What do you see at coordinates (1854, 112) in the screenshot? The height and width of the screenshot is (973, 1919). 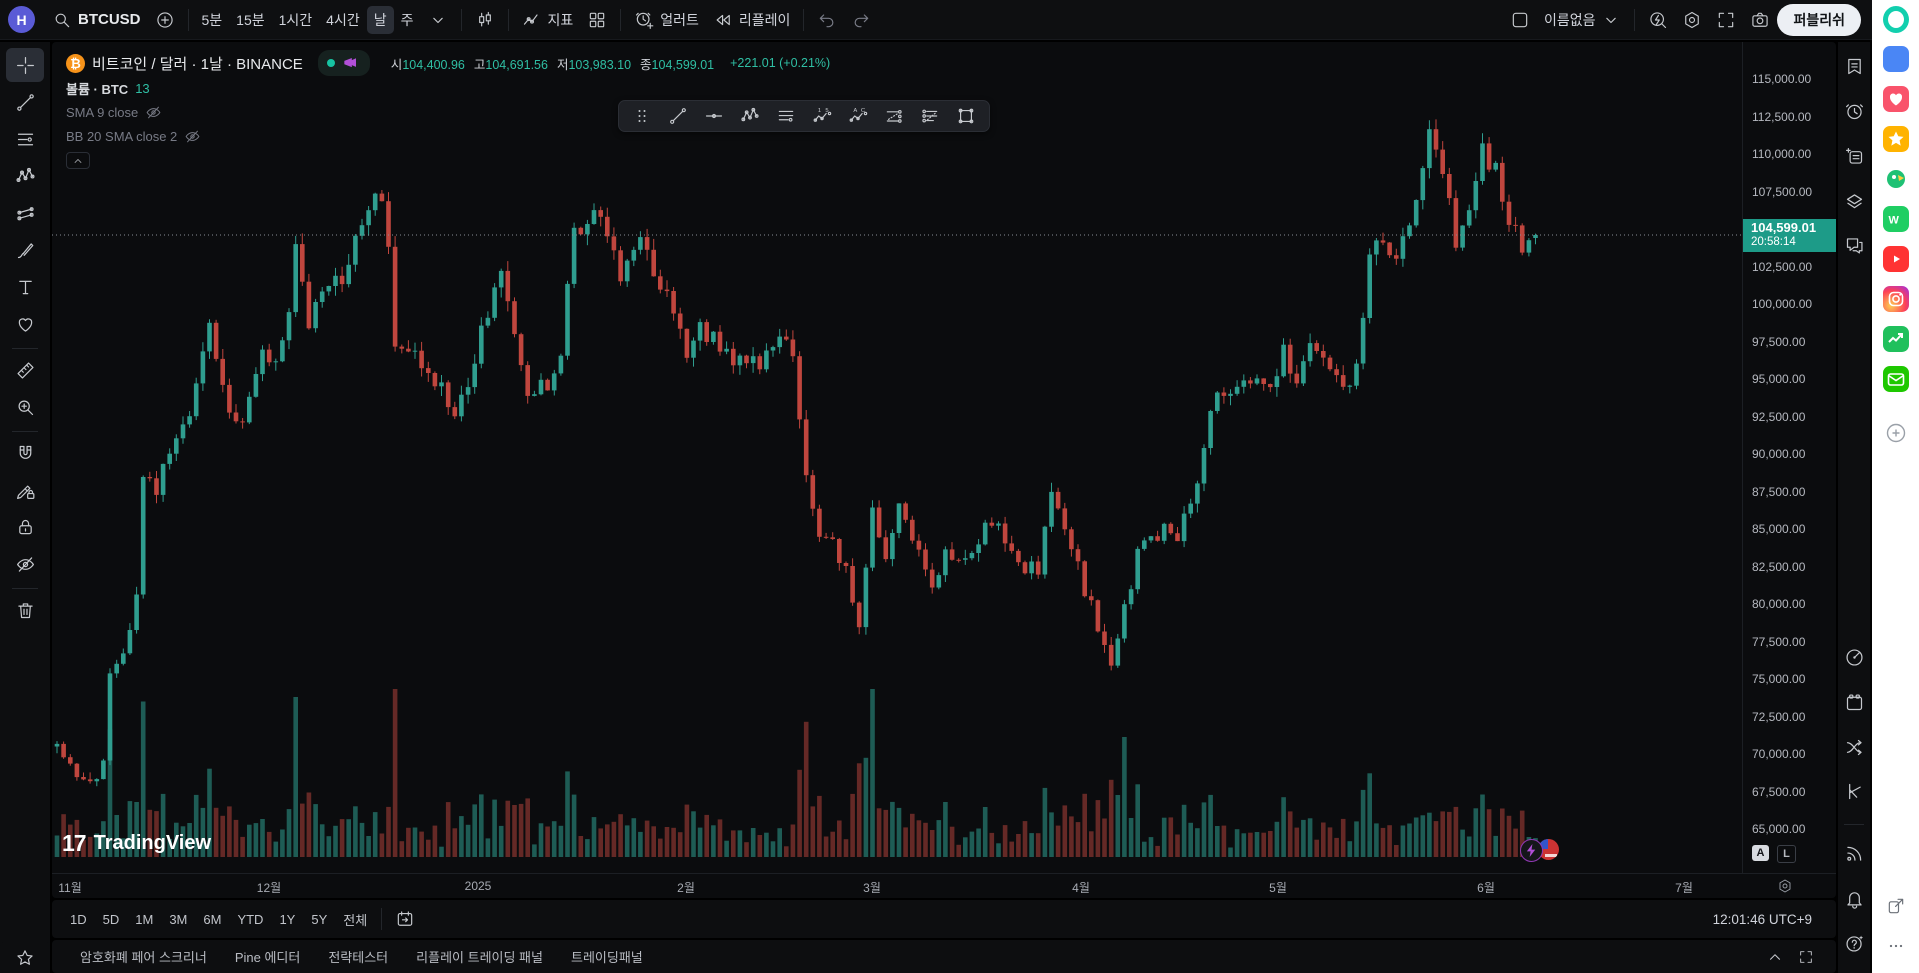 I see `alarm-clock-icon` at bounding box center [1854, 112].